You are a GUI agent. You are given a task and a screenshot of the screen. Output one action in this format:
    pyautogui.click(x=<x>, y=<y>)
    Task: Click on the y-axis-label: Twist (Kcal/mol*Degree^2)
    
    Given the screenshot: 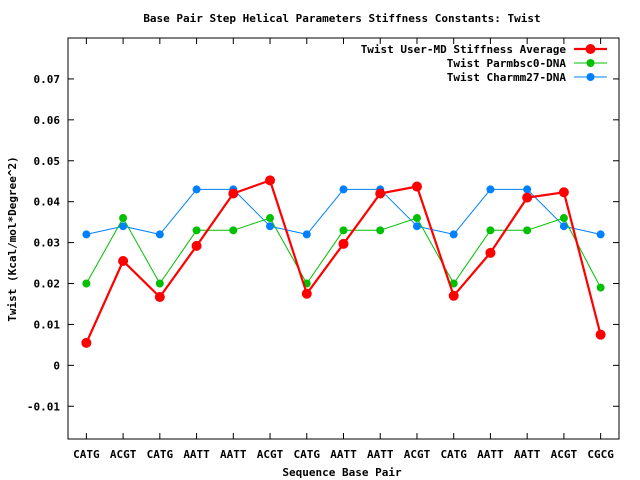 What is the action you would take?
    pyautogui.click(x=12, y=239)
    